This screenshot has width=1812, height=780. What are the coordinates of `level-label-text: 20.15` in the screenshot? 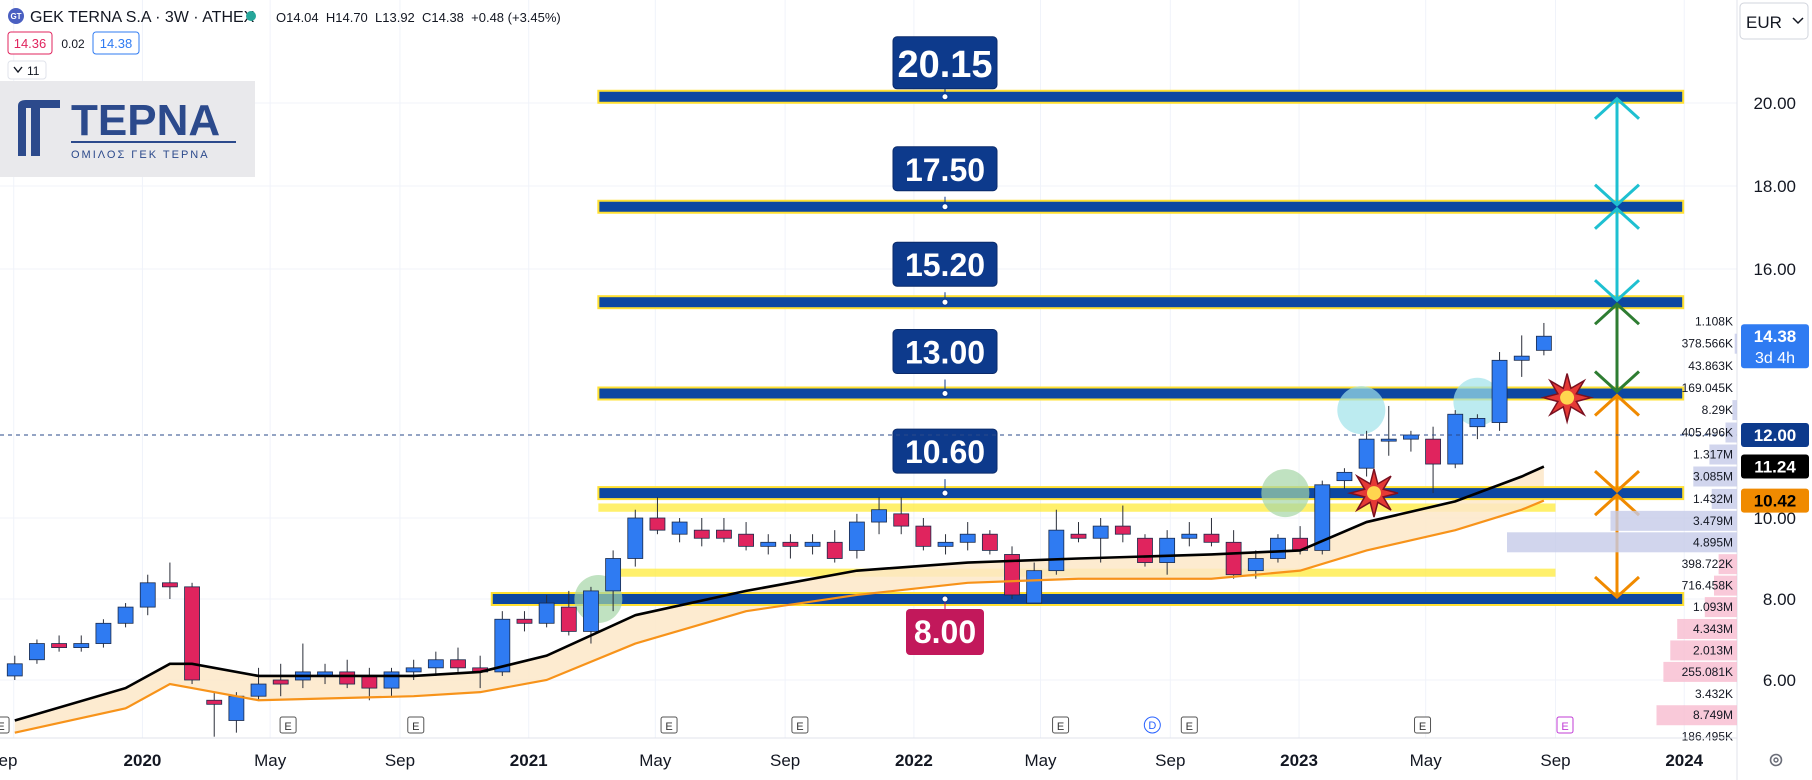 It's located at (944, 65).